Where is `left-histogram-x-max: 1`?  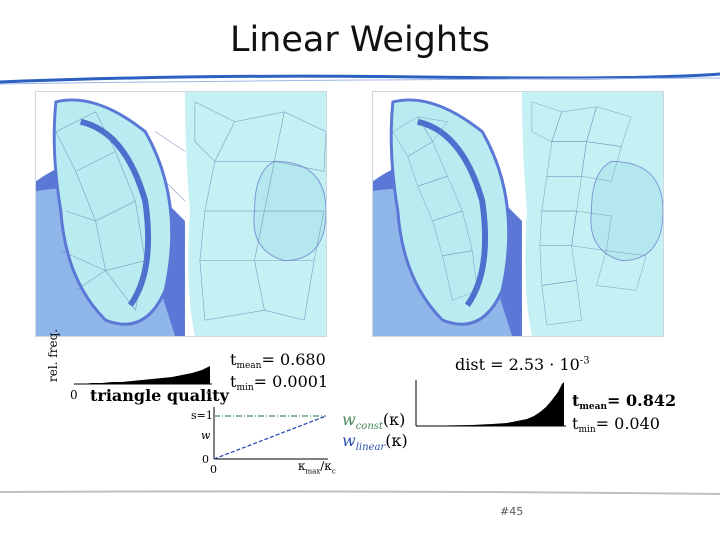
left-histogram-x-max: 1 is located at coordinates (210, 395).